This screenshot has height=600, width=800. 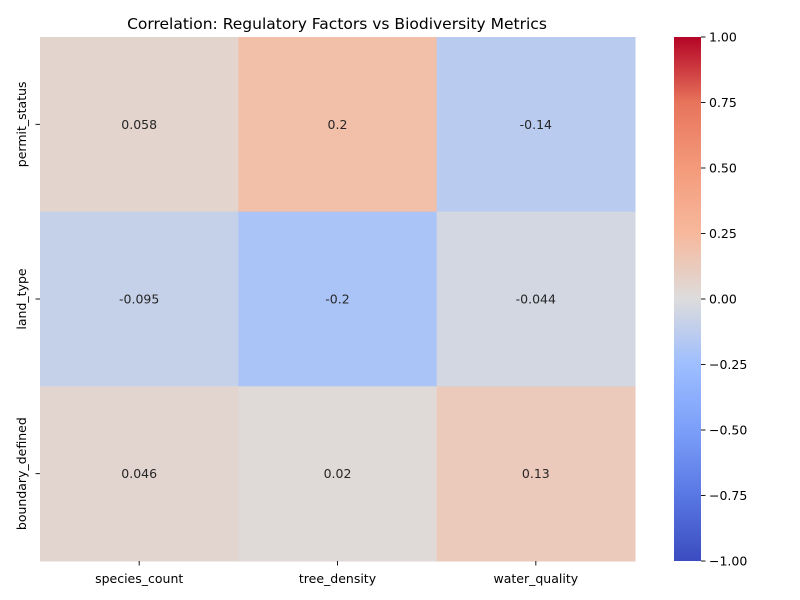 I want to click on cell-value-label: -0.044, so click(x=536, y=299).